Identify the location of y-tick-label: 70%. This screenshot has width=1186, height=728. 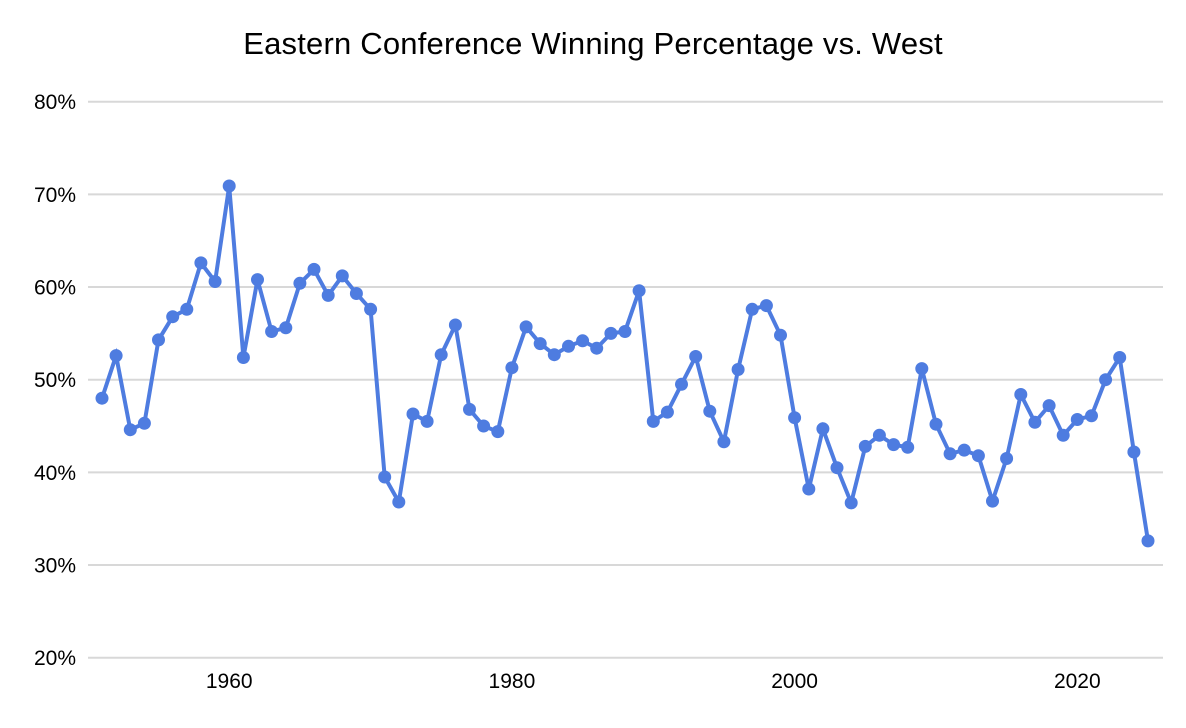
(55, 195).